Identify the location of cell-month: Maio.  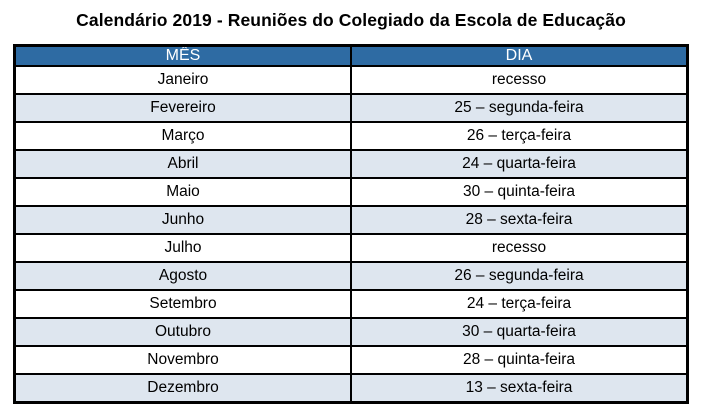
(182, 191).